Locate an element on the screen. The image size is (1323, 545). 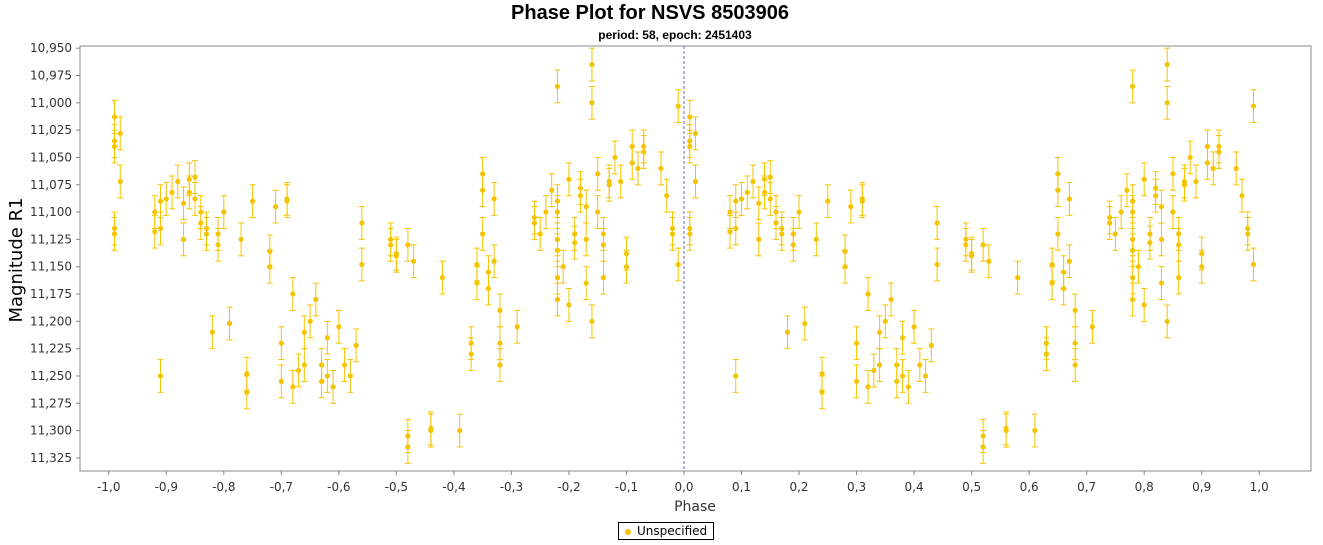
y-tick-label: 11,175 is located at coordinates (51, 294).